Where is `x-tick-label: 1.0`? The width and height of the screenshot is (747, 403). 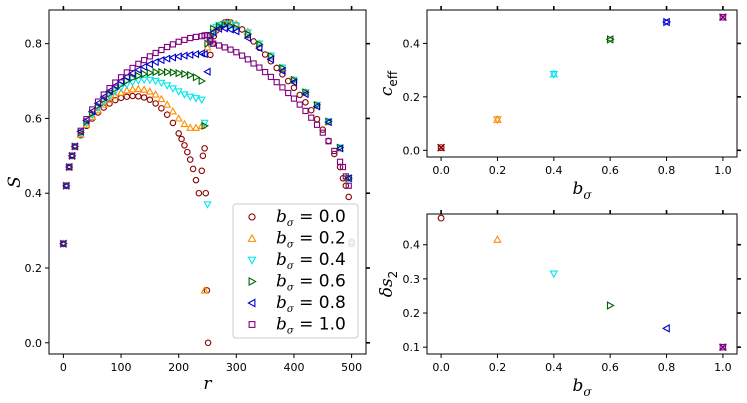
x-tick-label: 1.0 is located at coordinates (723, 170).